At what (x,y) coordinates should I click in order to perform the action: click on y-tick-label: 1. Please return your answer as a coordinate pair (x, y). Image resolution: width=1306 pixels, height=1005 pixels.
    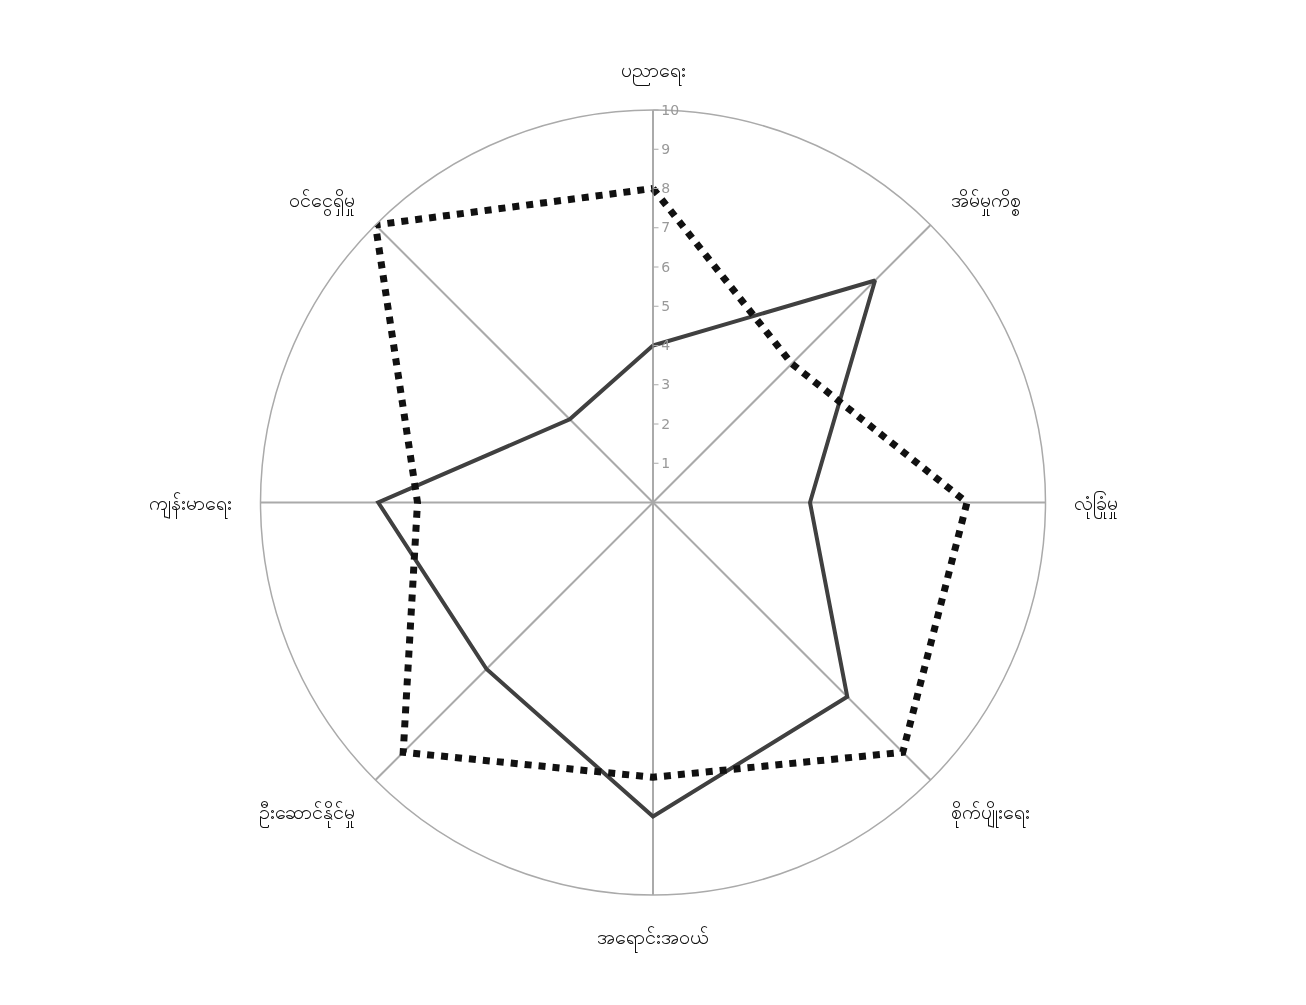
    Looking at the image, I should click on (666, 462).